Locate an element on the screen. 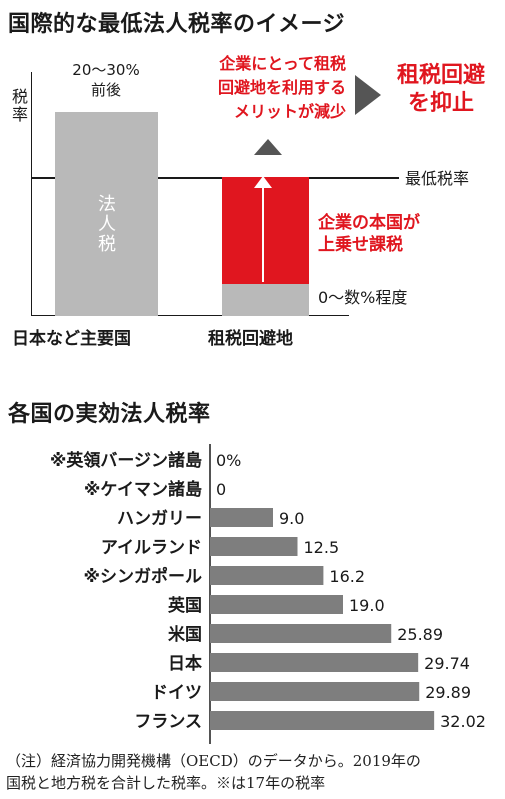  left-corp-tax-bar is located at coordinates (106, 214).